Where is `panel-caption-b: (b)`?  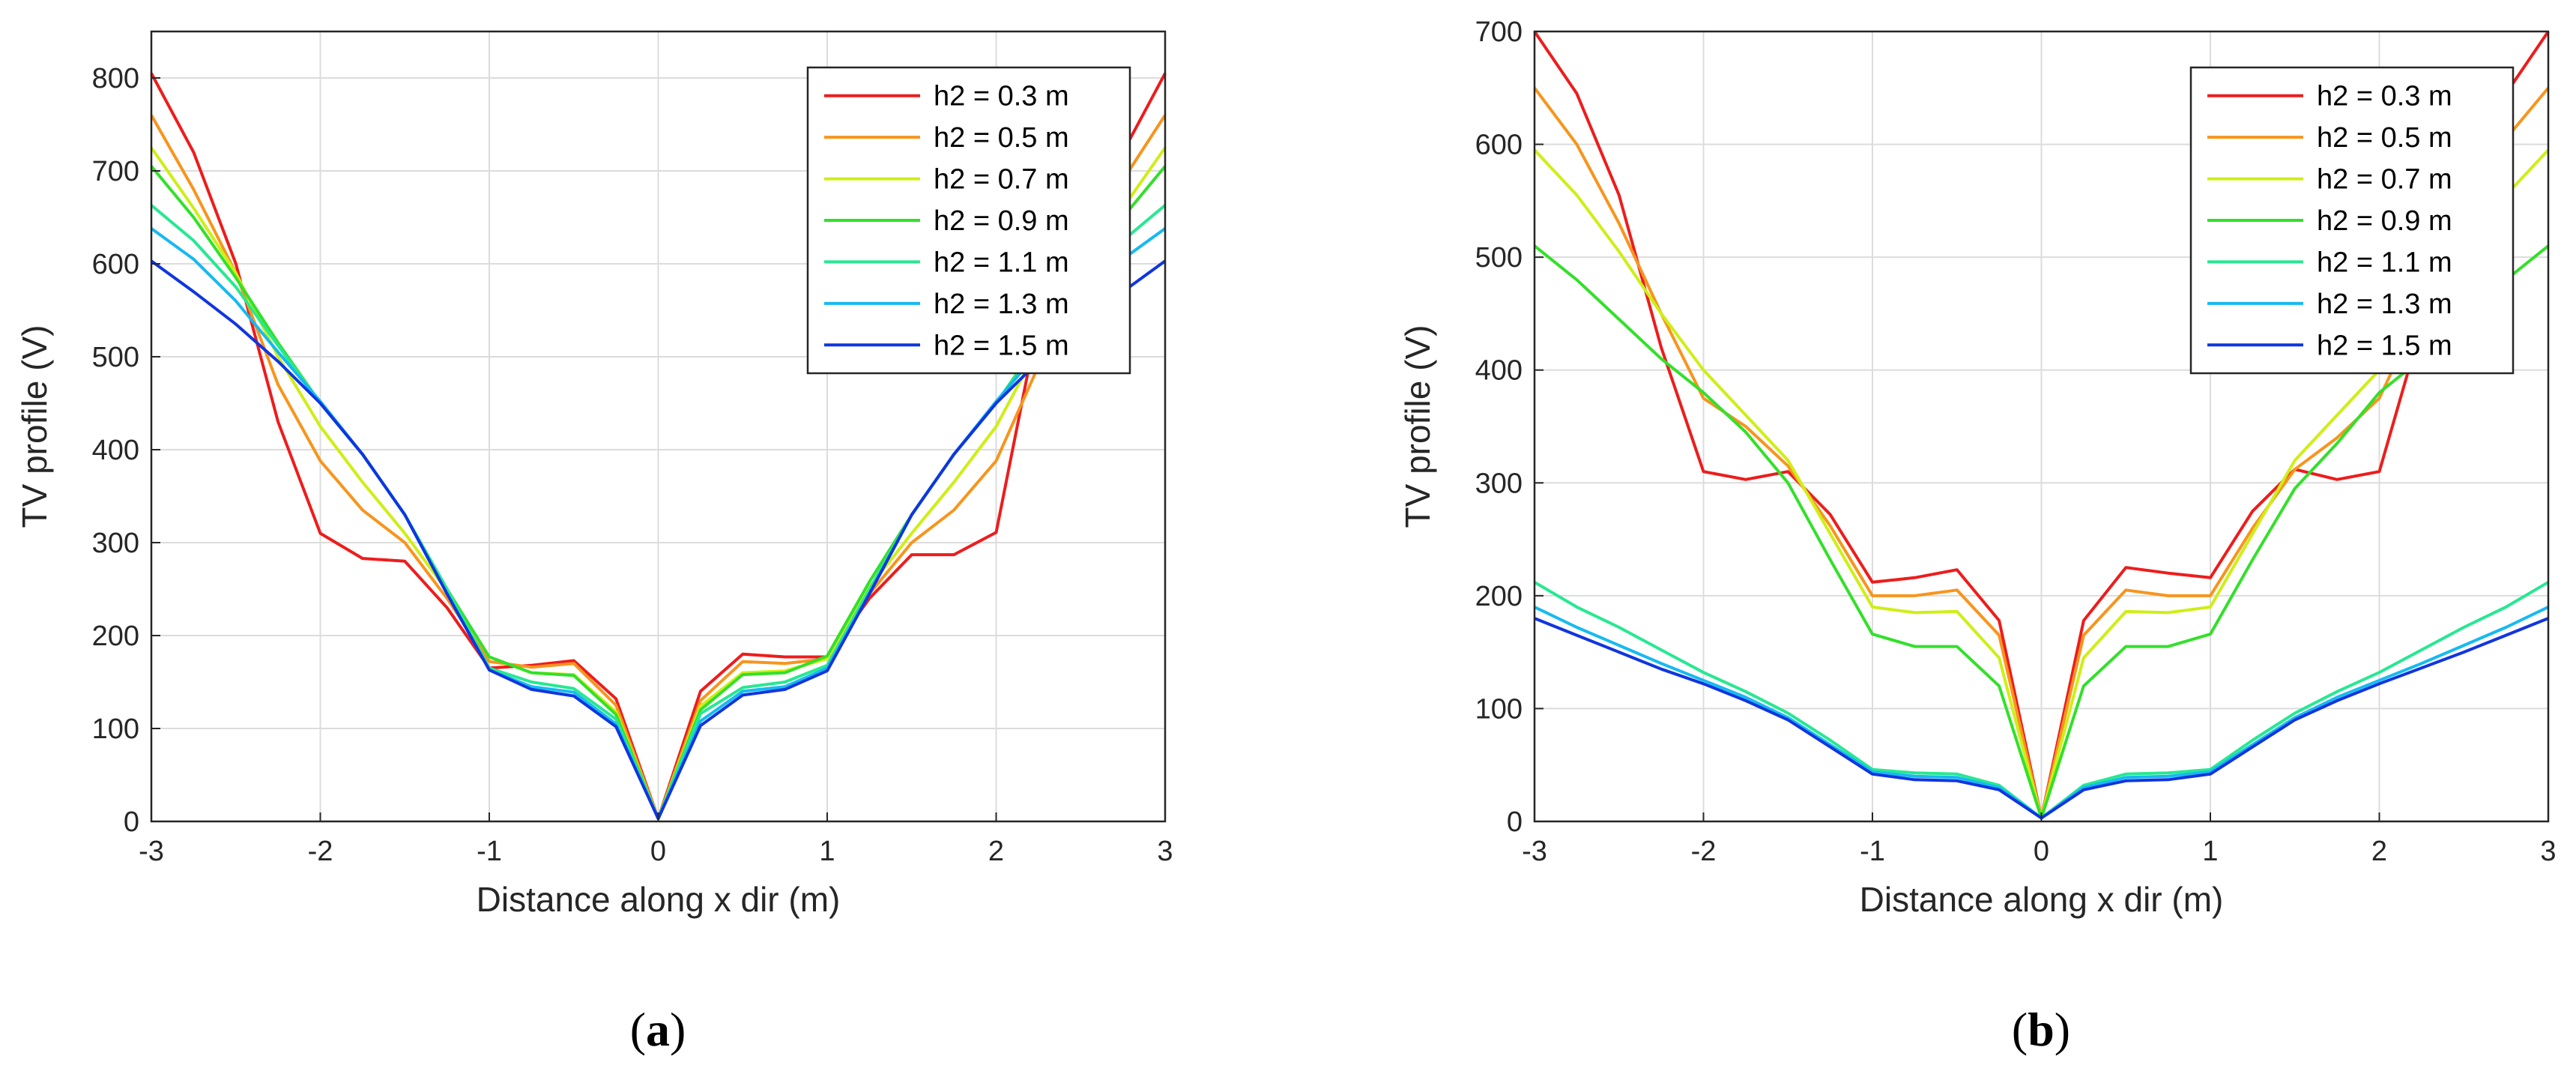
panel-caption-b: (b) is located at coordinates (2041, 1029).